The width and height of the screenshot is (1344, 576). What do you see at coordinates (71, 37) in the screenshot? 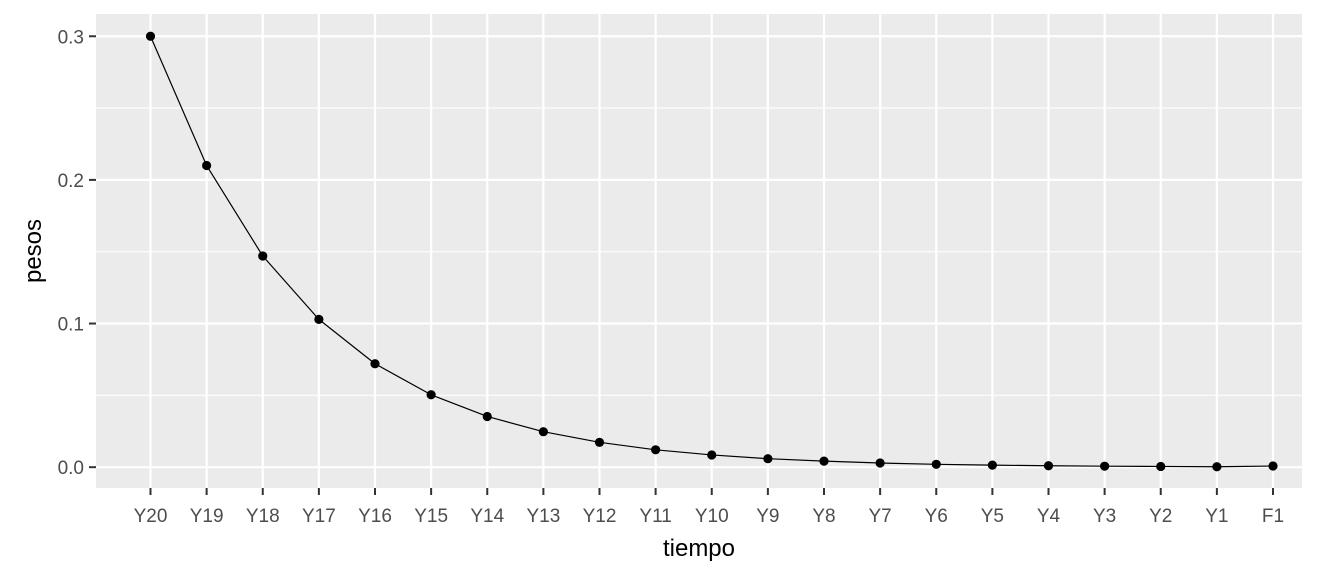
I see `y-tick-label: 0.3` at bounding box center [71, 37].